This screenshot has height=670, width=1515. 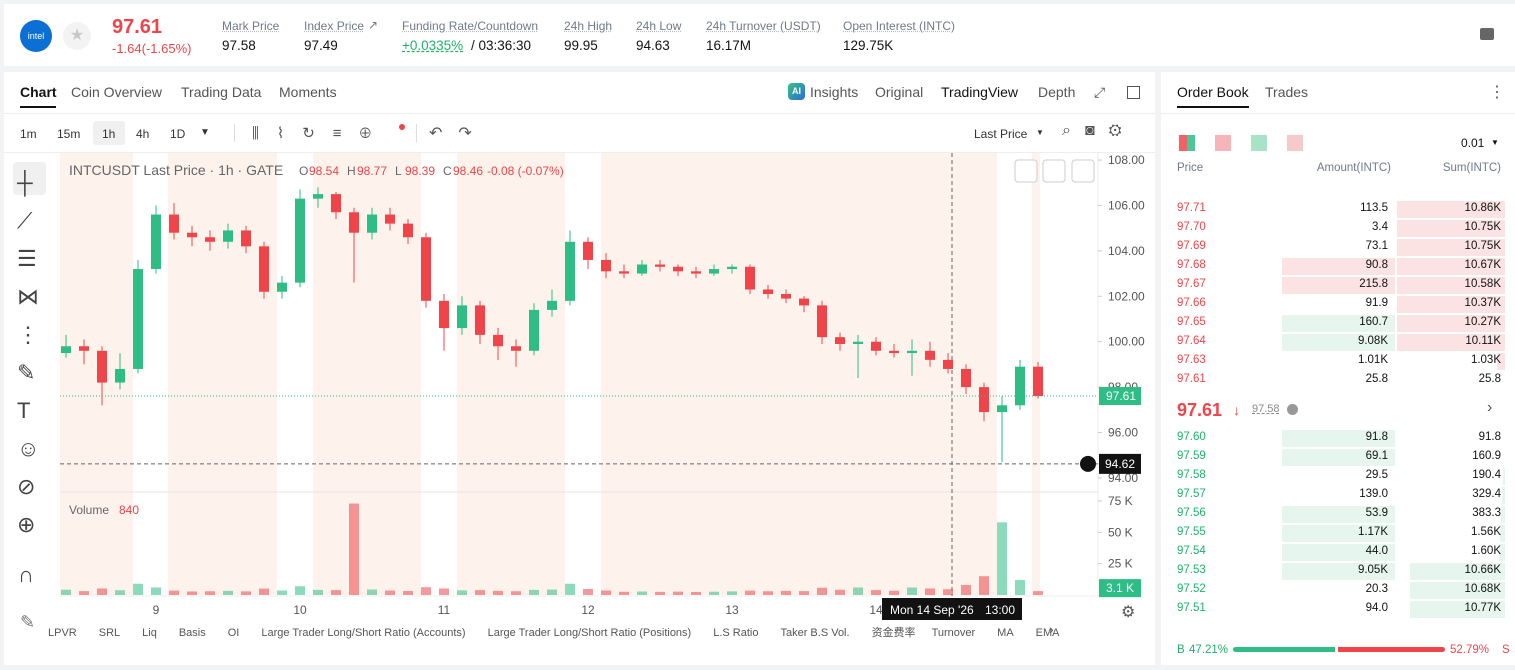 I want to click on indicator: Taker B.S Vol., so click(x=815, y=633).